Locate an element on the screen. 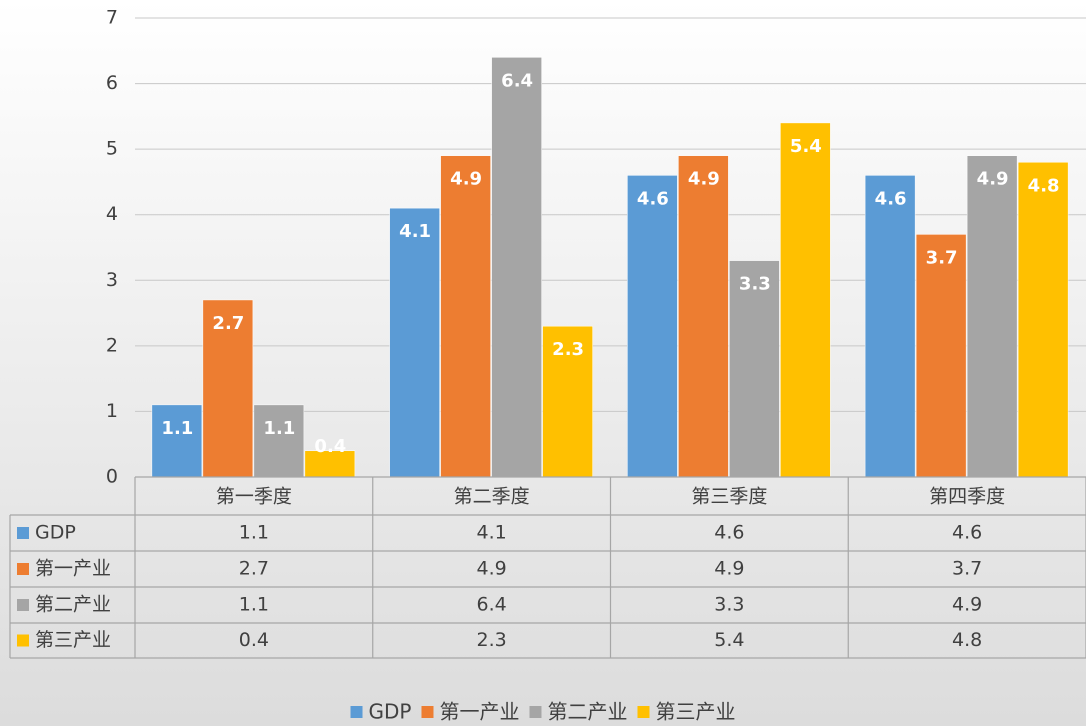 This screenshot has width=1086, height=726. y-tick-label: 0 is located at coordinates (112, 477).